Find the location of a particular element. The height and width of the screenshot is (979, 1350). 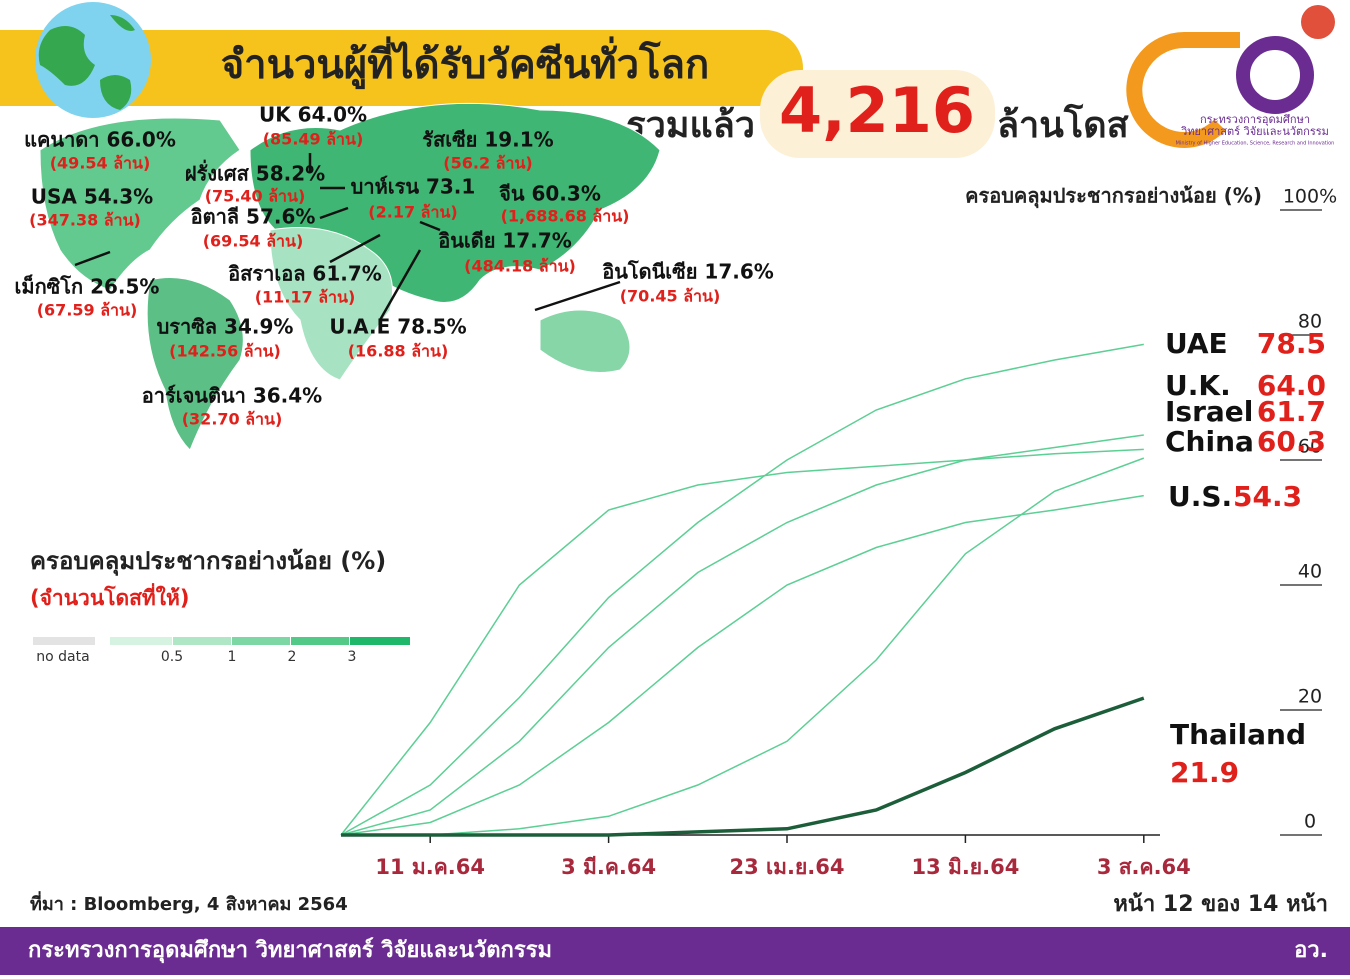

series-name: Israel is located at coordinates (1209, 411).